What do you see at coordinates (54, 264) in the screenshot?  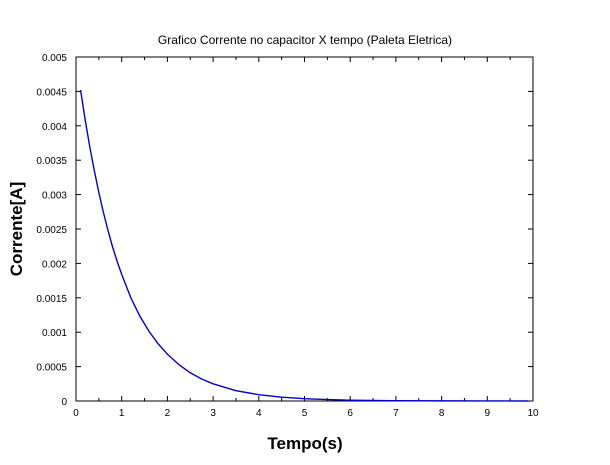 I see `y-tick-label-4: 0.002` at bounding box center [54, 264].